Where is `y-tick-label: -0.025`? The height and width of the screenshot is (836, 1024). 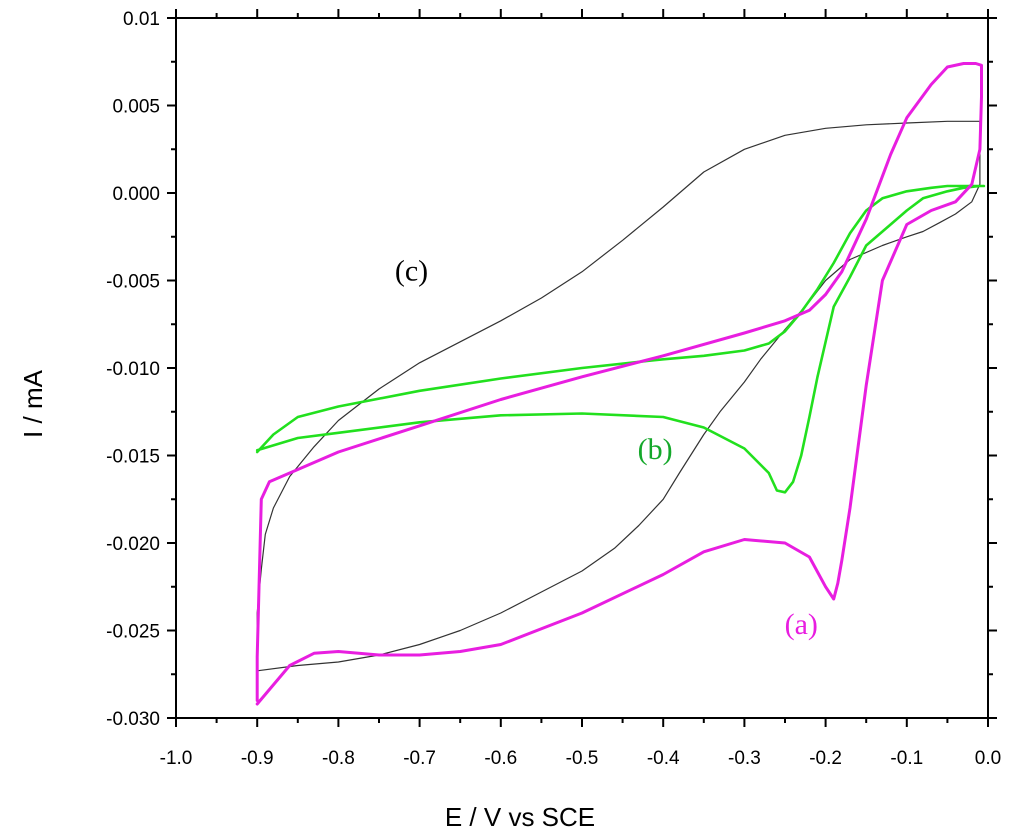
y-tick-label: -0.025 is located at coordinates (133, 632).